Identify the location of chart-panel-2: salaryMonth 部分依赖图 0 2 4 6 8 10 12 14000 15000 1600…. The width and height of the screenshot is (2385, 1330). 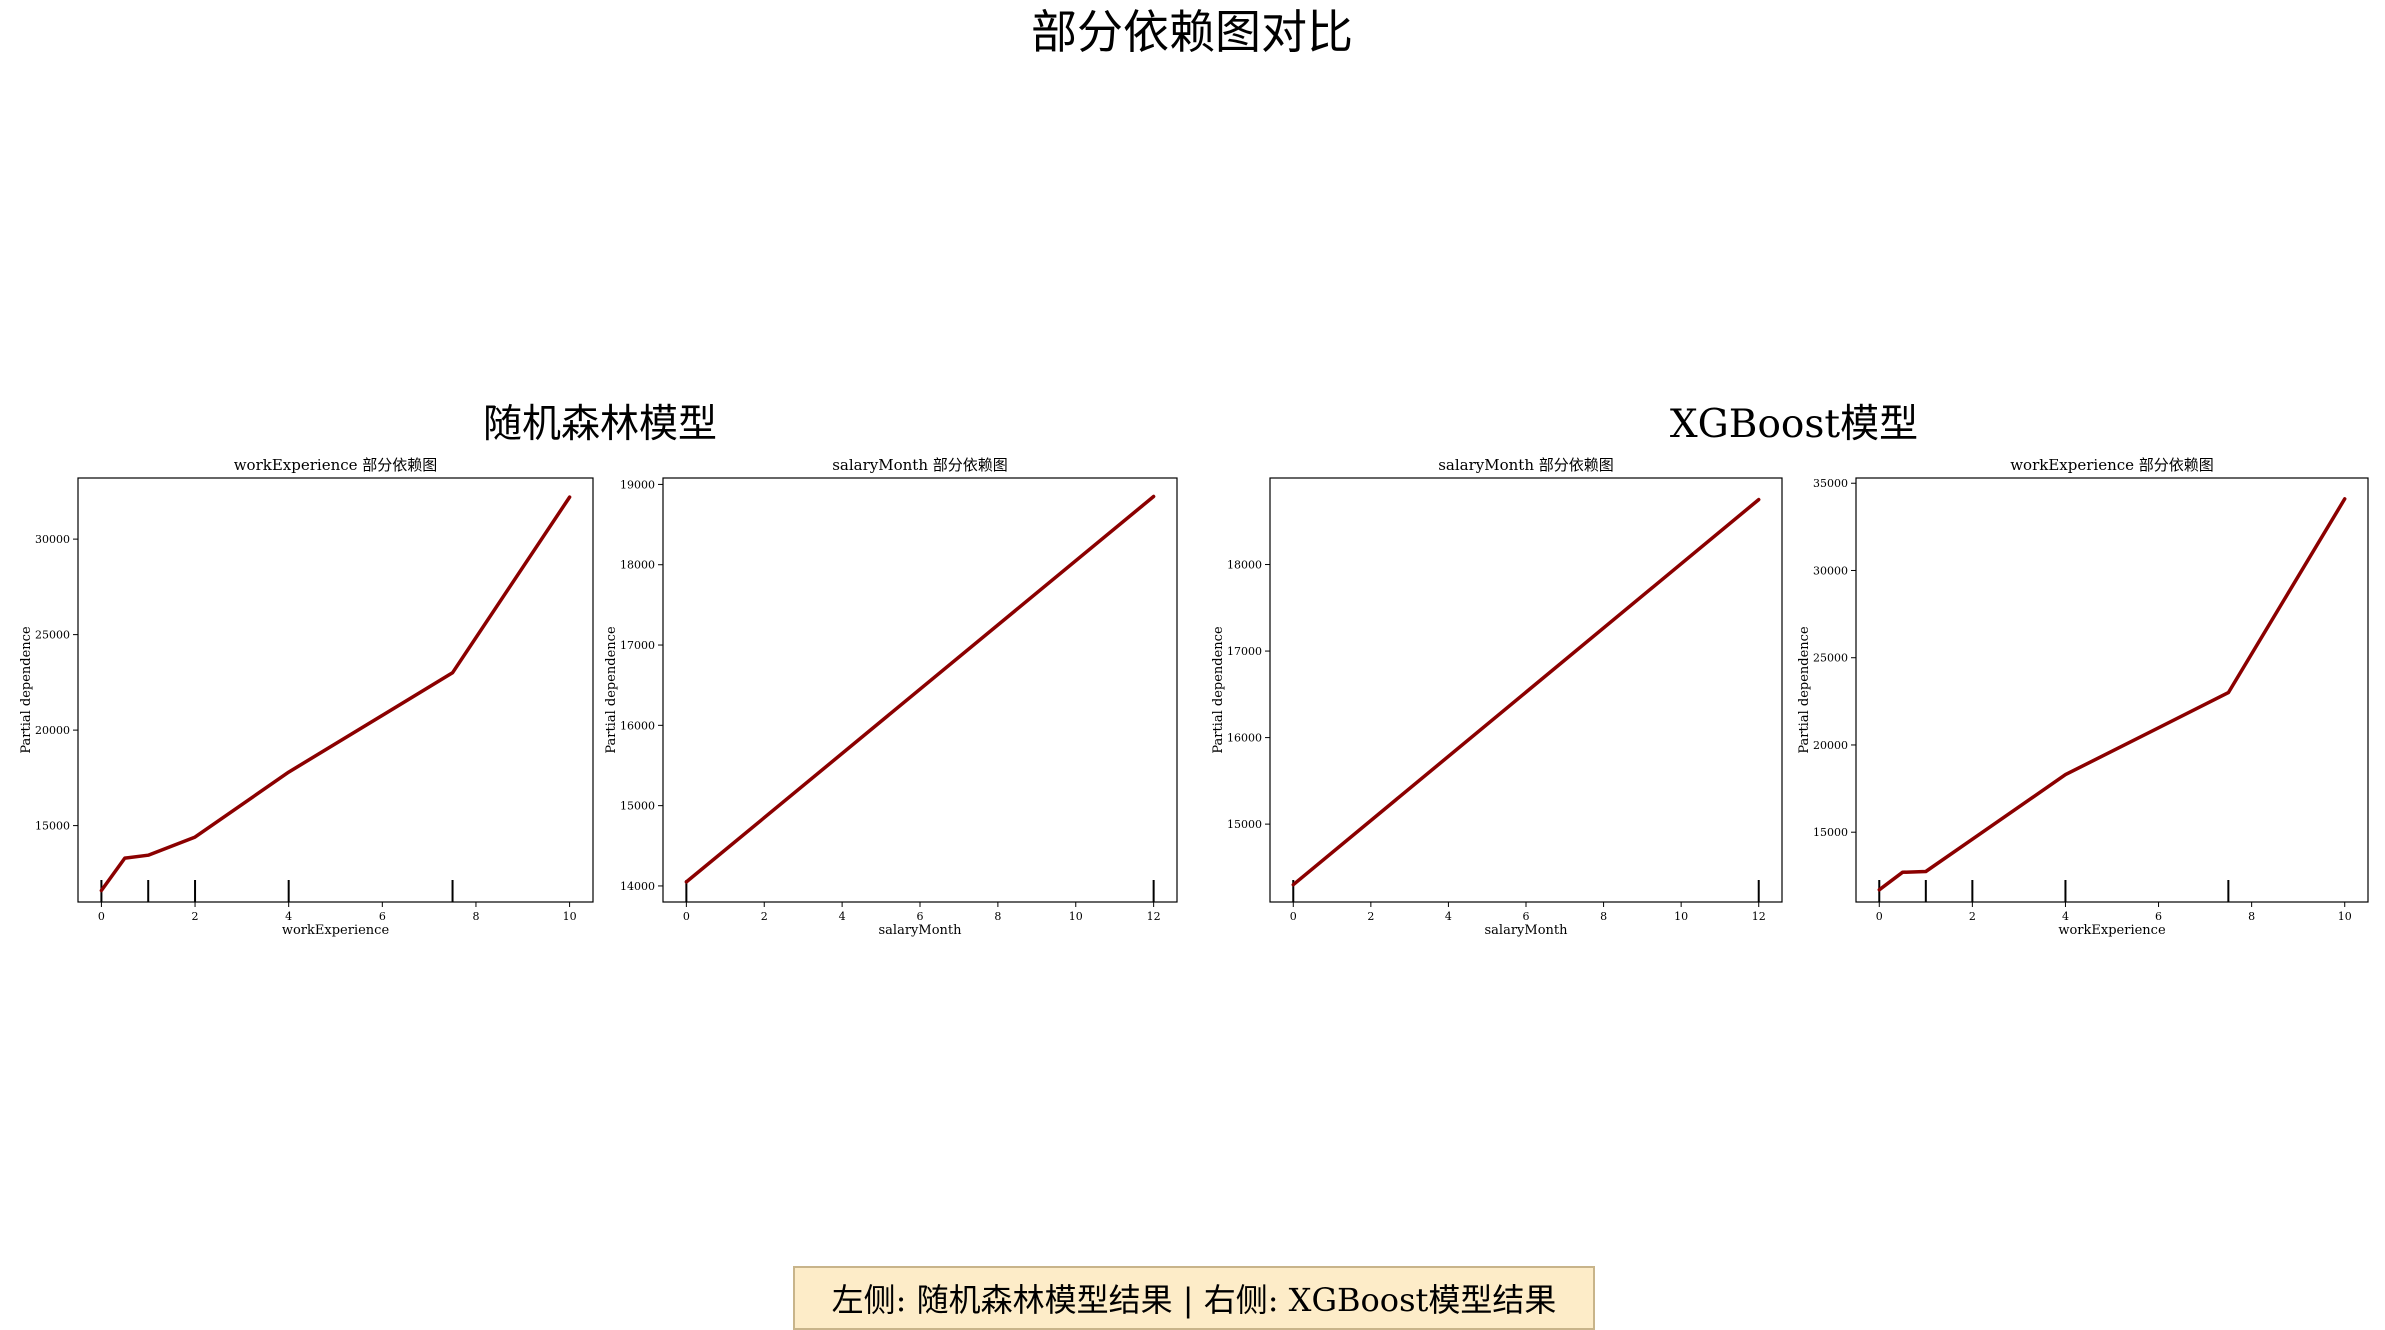
(891, 697).